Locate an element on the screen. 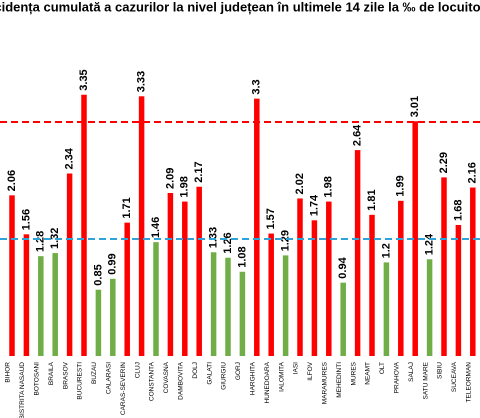 This screenshot has height=418, width=480. data-label: 2.16 is located at coordinates (473, 172).